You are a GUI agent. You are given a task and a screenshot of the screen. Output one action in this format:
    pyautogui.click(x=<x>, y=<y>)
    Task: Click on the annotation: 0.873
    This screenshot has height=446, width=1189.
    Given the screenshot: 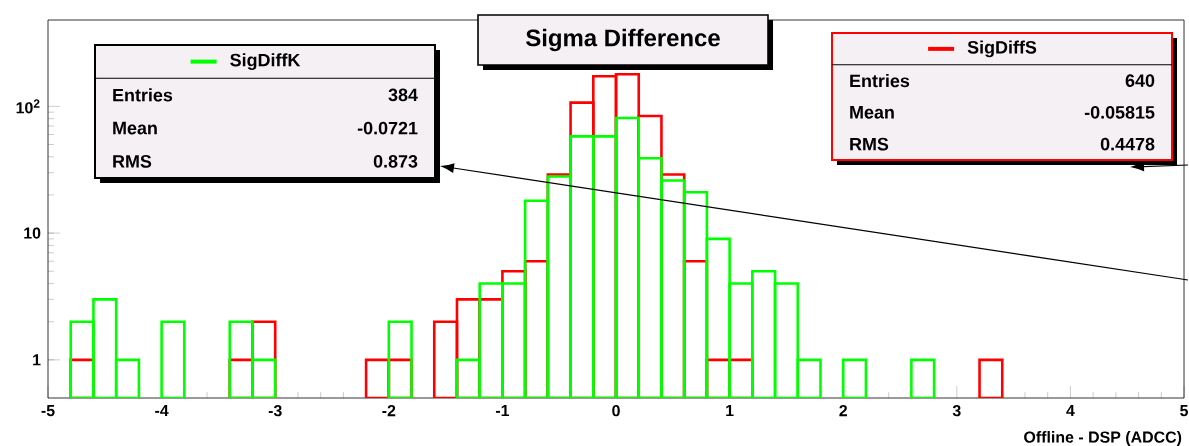 What is the action you would take?
    pyautogui.click(x=395, y=161)
    